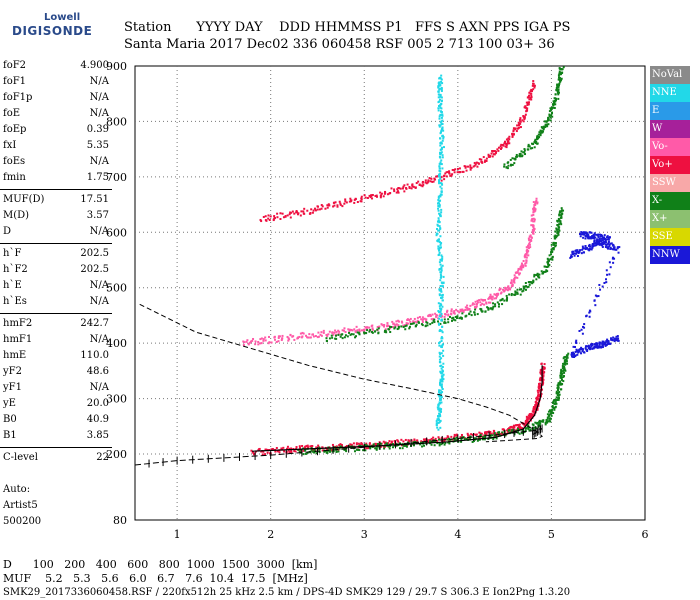 Image resolution: width=700 pixels, height=600 pixels. What do you see at coordinates (670, 201) in the screenshot?
I see `legend-item-x-: X-` at bounding box center [670, 201].